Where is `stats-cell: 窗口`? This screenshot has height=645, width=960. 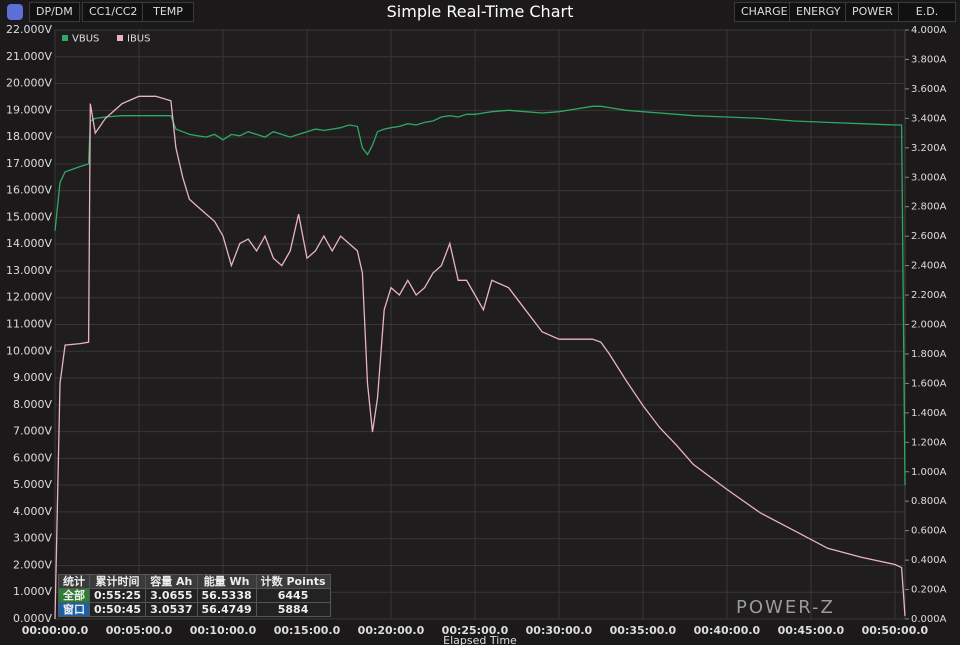
stats-cell: 窗口 is located at coordinates (74, 609).